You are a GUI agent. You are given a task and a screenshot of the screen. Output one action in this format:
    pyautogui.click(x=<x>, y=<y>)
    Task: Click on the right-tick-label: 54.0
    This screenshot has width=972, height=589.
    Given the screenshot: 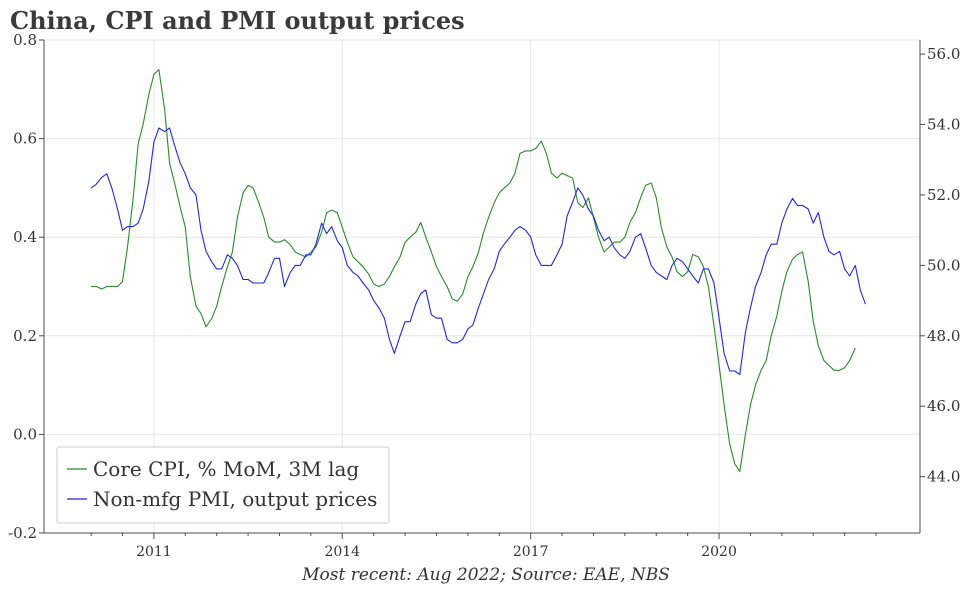 What is the action you would take?
    pyautogui.click(x=943, y=125)
    